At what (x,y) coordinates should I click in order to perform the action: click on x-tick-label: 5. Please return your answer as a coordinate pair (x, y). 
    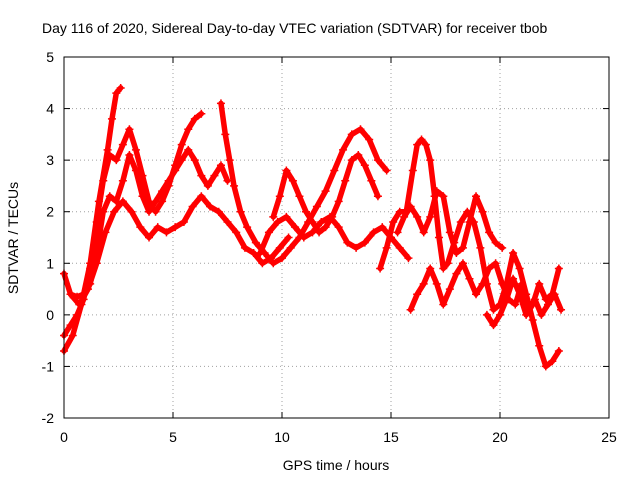
    Looking at the image, I should click on (173, 437).